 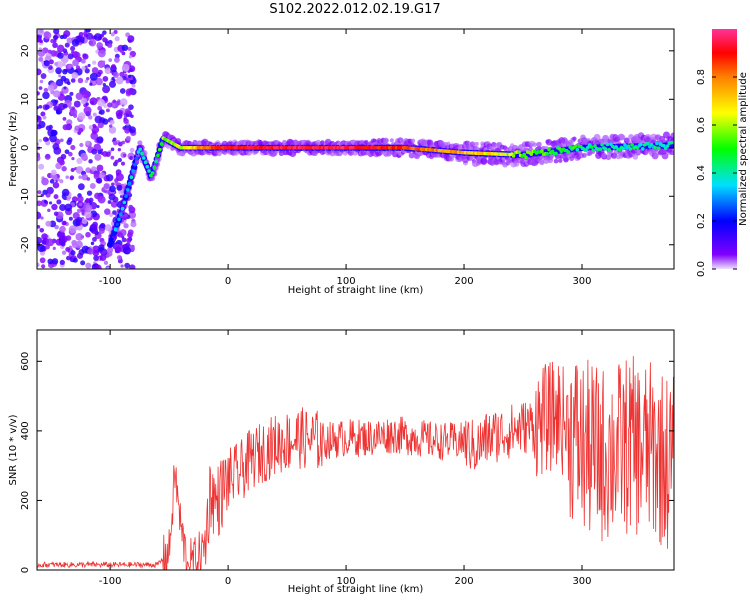 I want to click on spectrogram-ytick-label: 0, so click(x=25, y=148).